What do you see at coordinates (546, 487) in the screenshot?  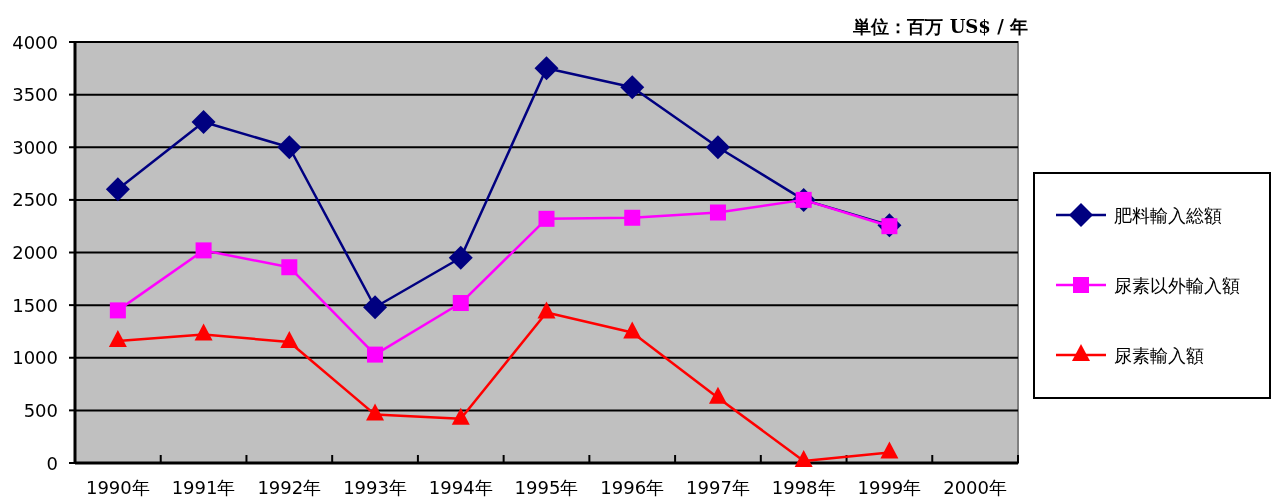 I see `x-tick-label: 1995年` at bounding box center [546, 487].